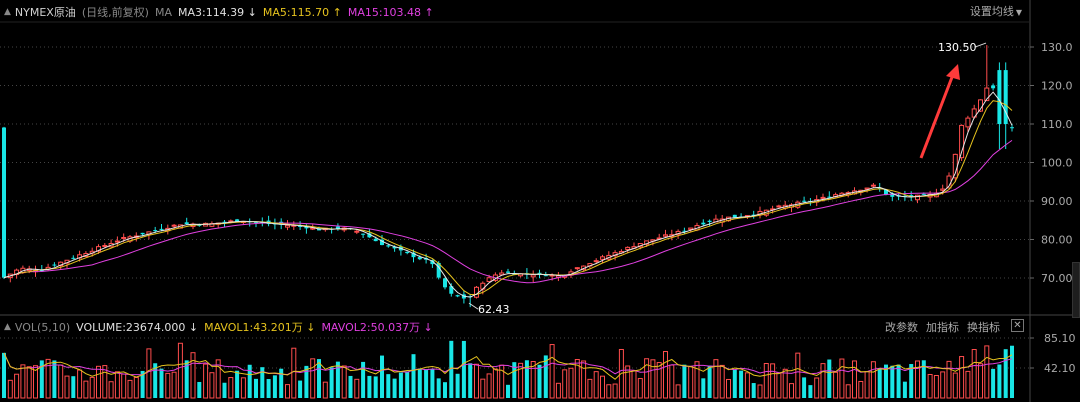 The image size is (1080, 402). What do you see at coordinates (473, 306) in the screenshot?
I see `low-marker-line` at bounding box center [473, 306].